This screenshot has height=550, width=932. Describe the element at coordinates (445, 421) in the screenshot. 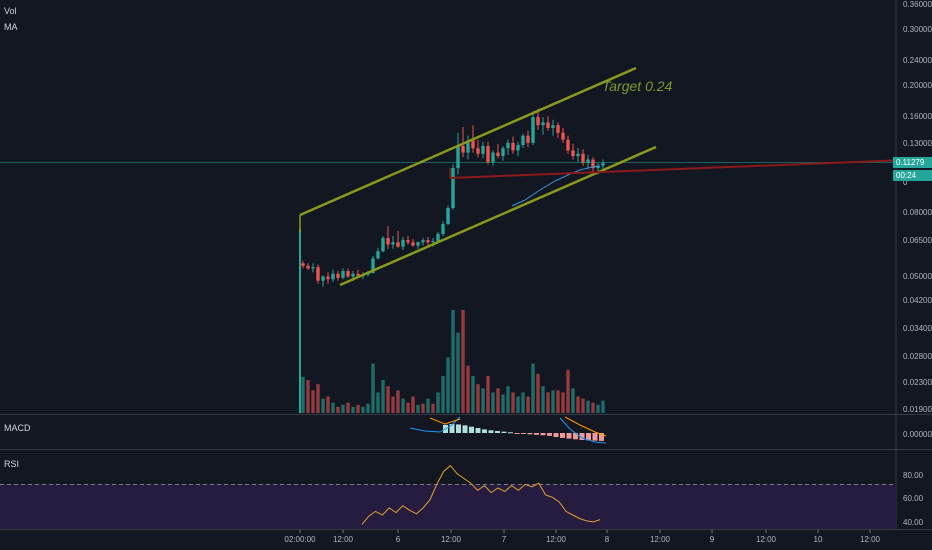

I see `macd-signal-line` at that location.